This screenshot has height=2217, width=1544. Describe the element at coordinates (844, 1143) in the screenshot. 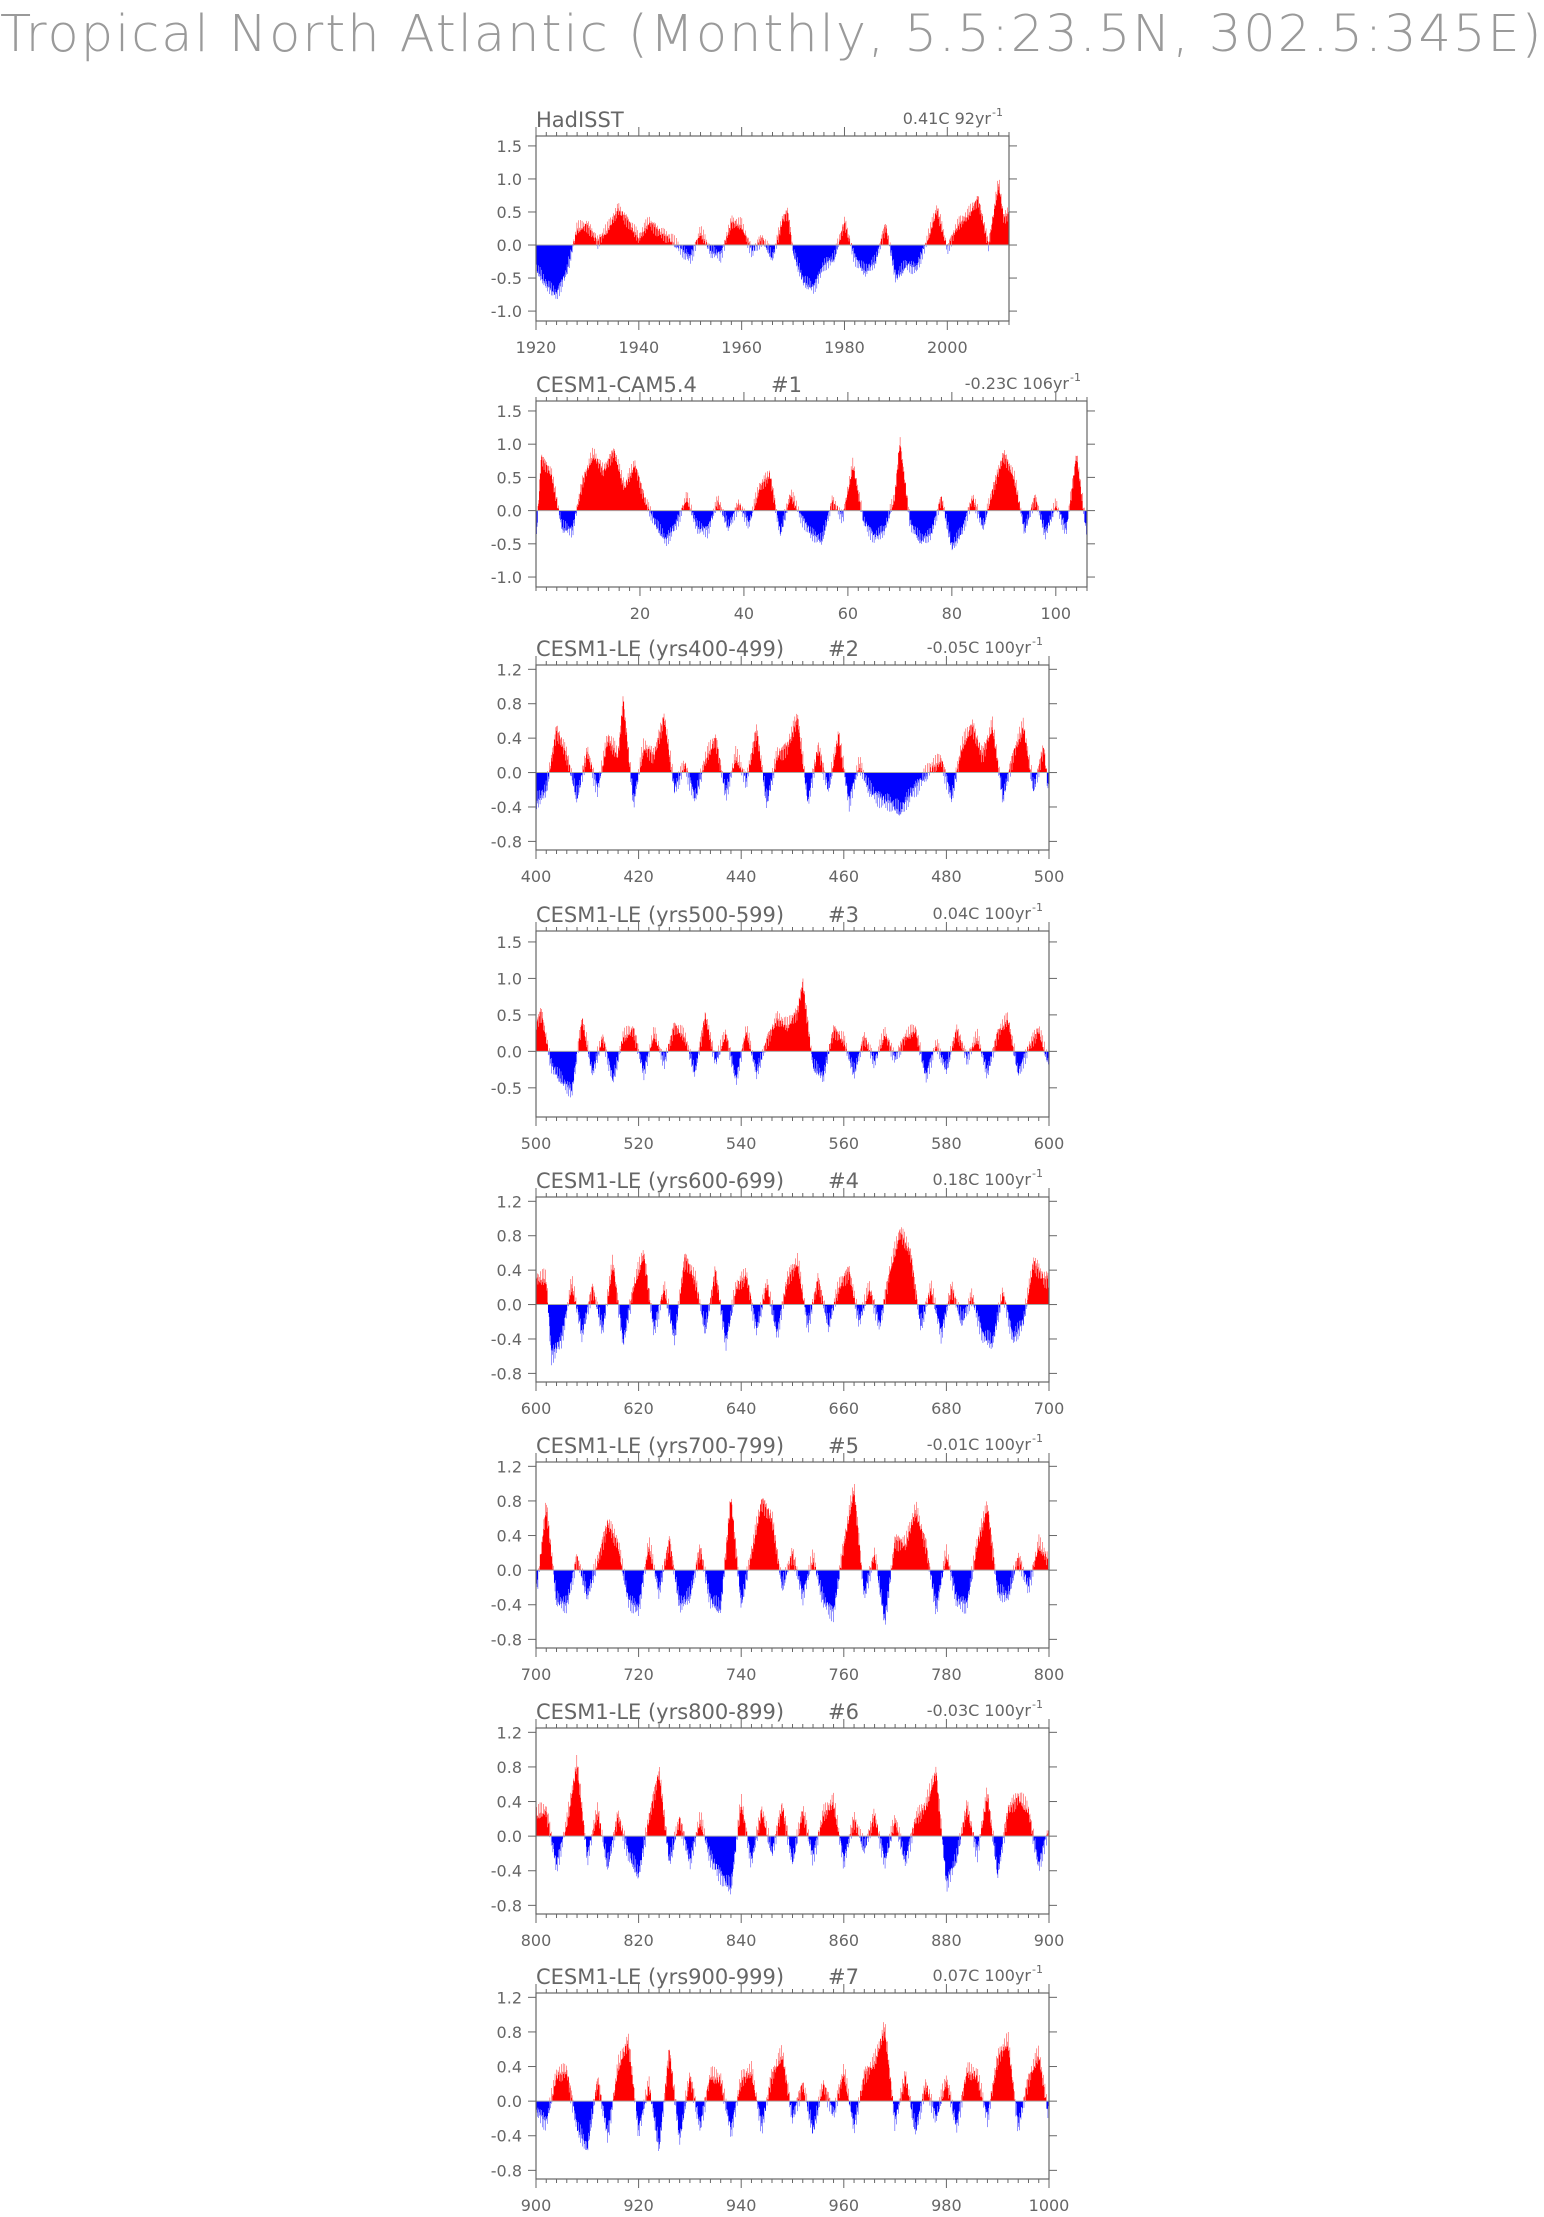

I see `x-tick-label: 560` at that location.